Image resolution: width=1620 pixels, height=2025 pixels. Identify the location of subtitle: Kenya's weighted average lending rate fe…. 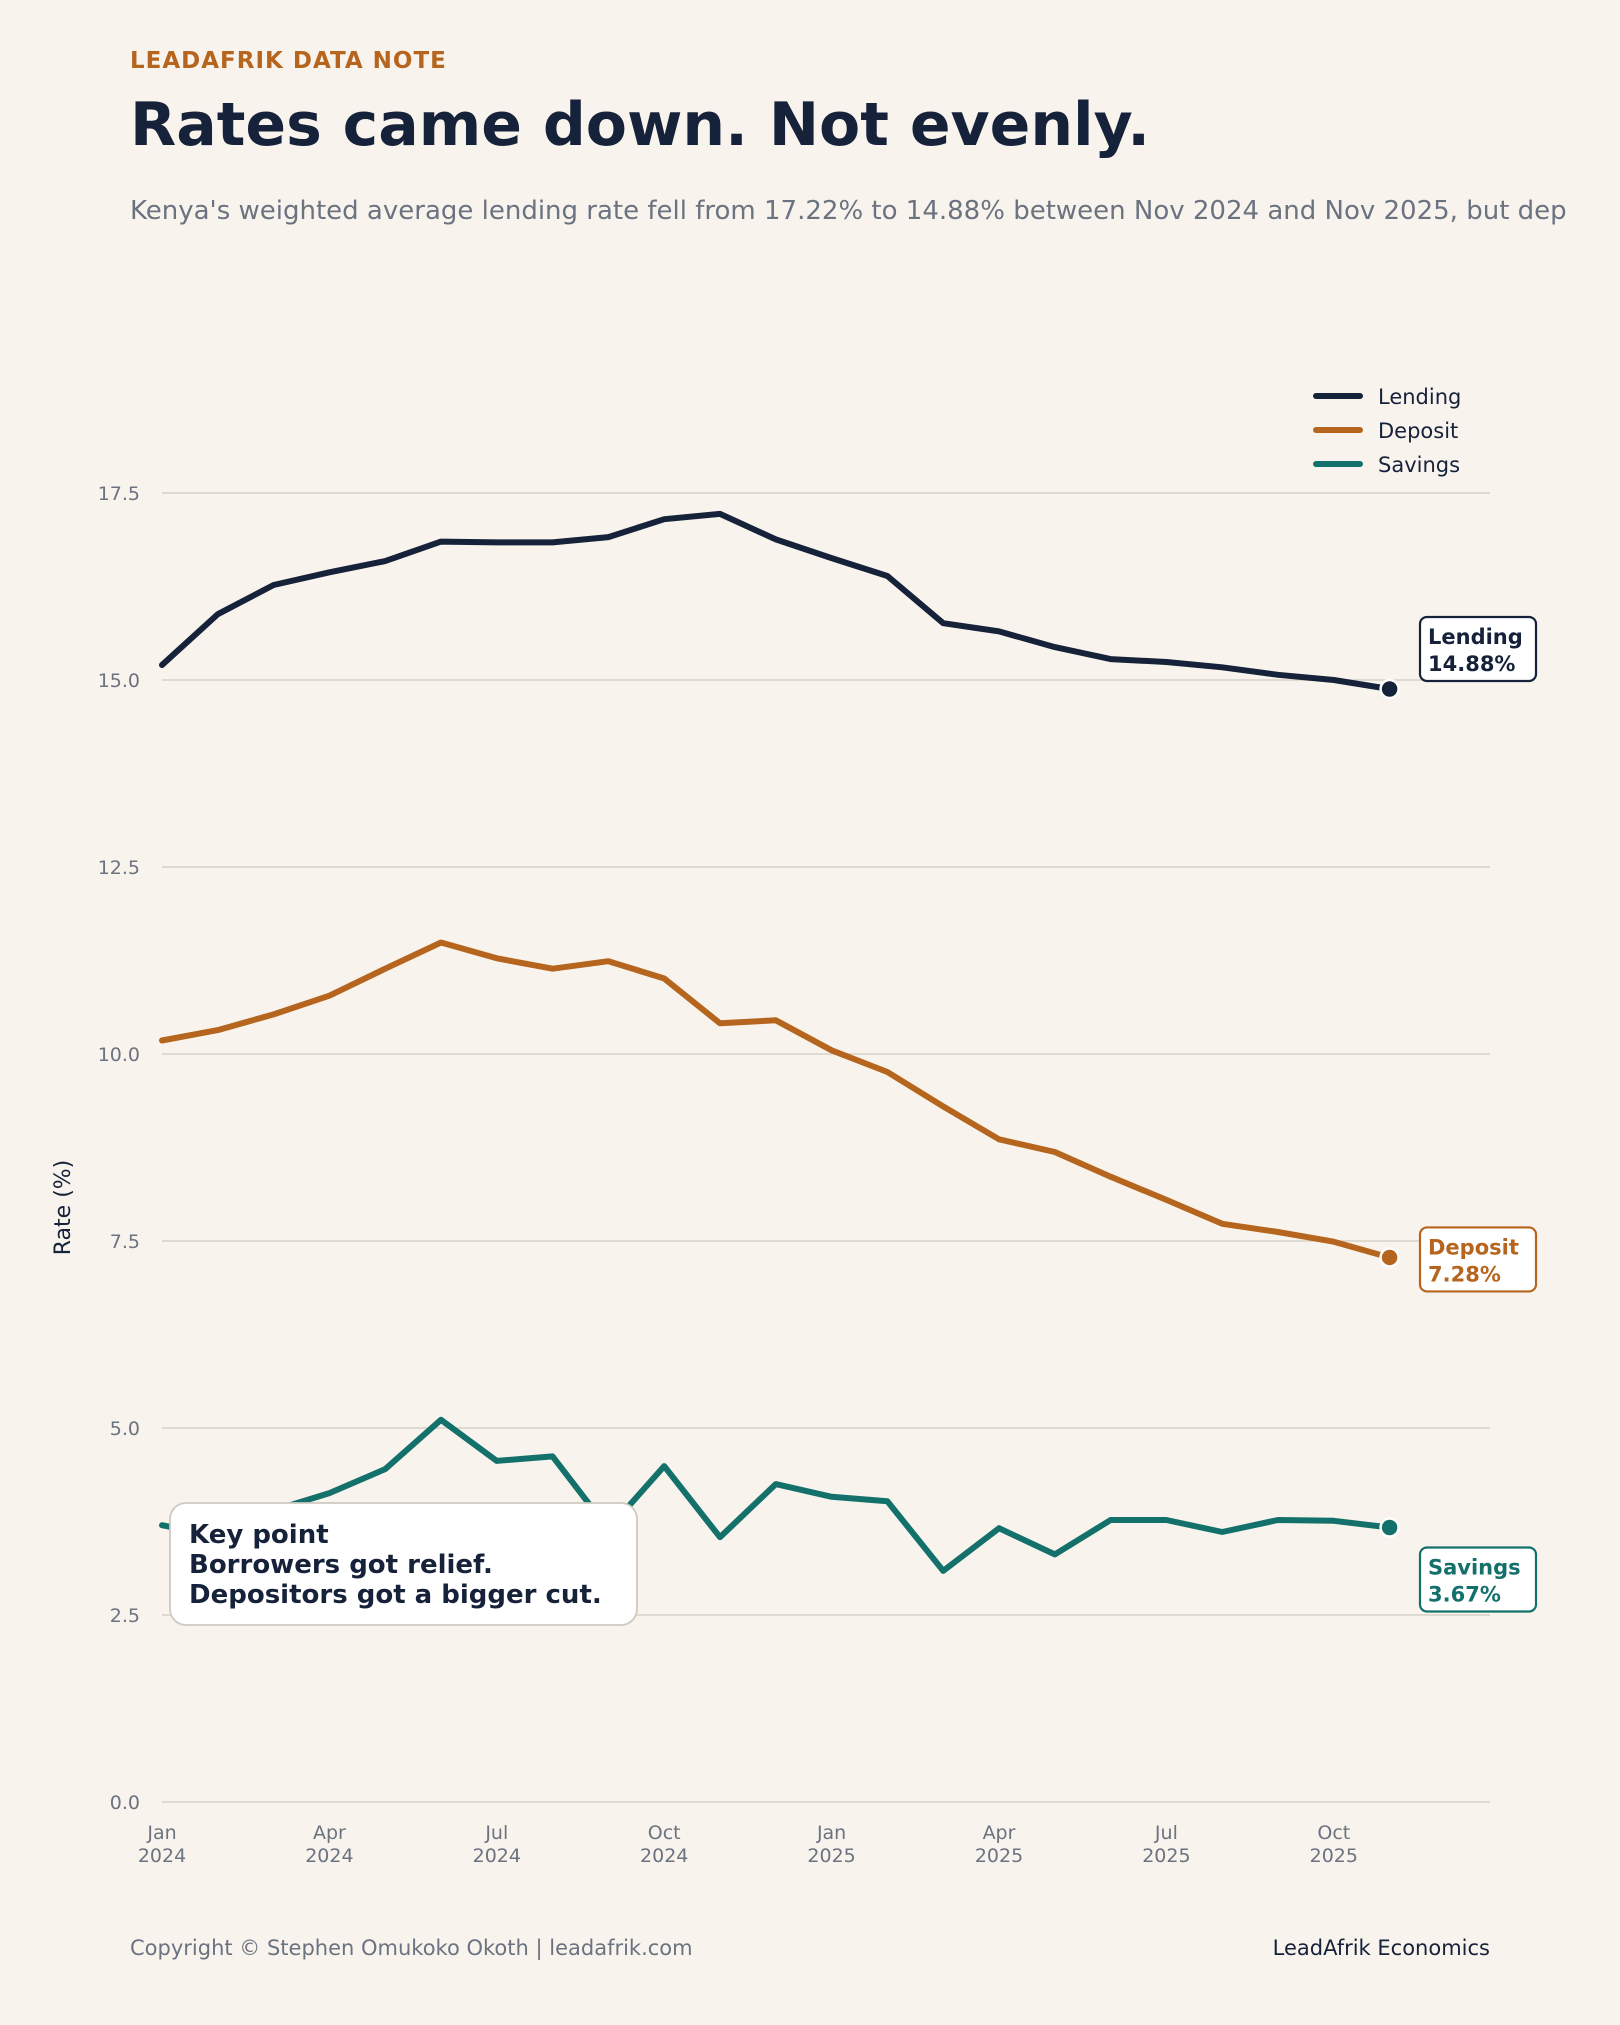
(848, 211).